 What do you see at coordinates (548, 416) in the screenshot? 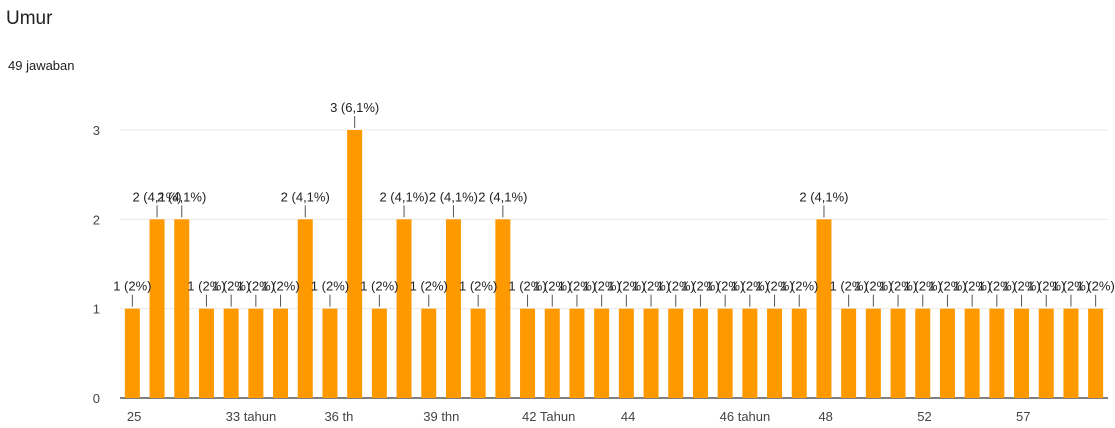
I see `x-tick-label: 42 Tahun` at bounding box center [548, 416].